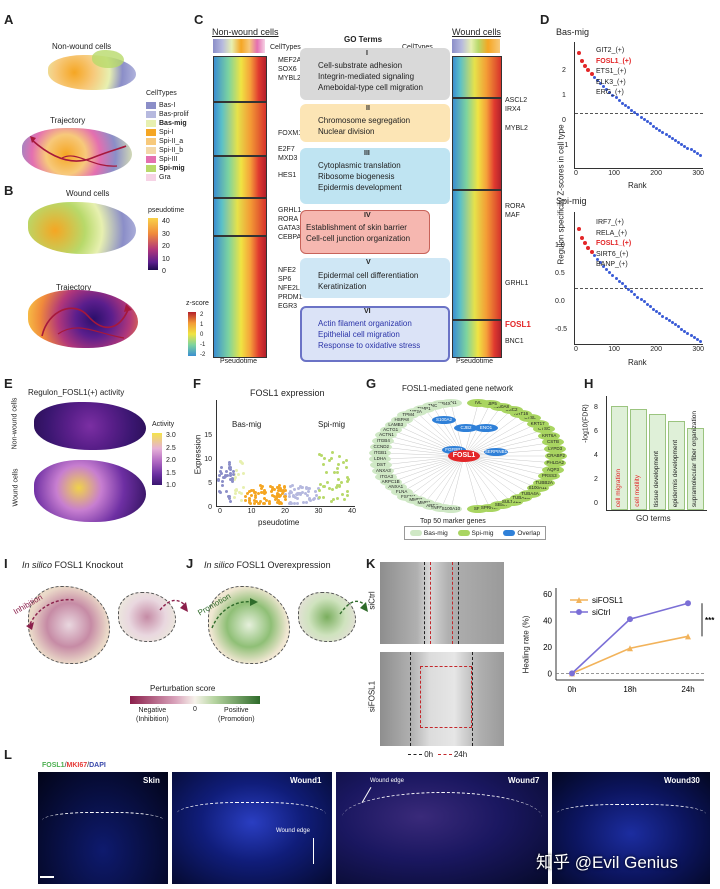 The height and width of the screenshot is (889, 720). What do you see at coordinates (197, 383) in the screenshot?
I see `panel-label-f: F` at bounding box center [197, 383].